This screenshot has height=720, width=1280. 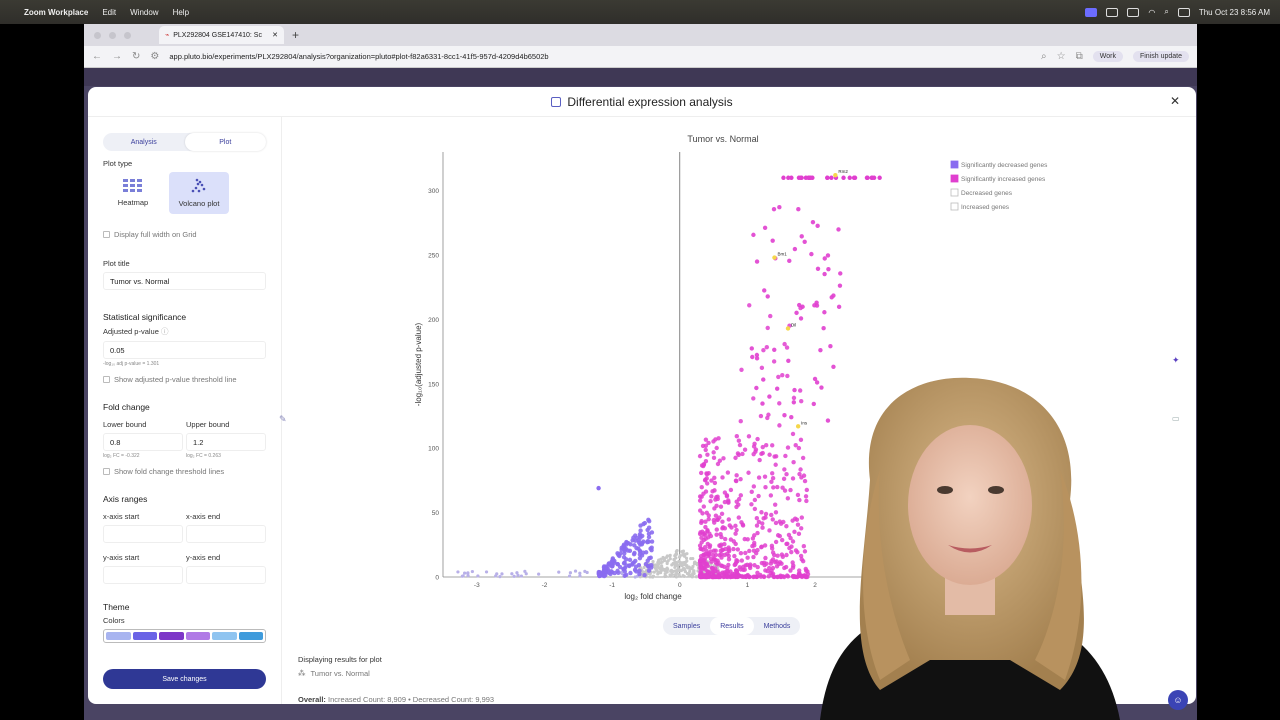 I want to click on x-end-input, so click(x=226, y=534).